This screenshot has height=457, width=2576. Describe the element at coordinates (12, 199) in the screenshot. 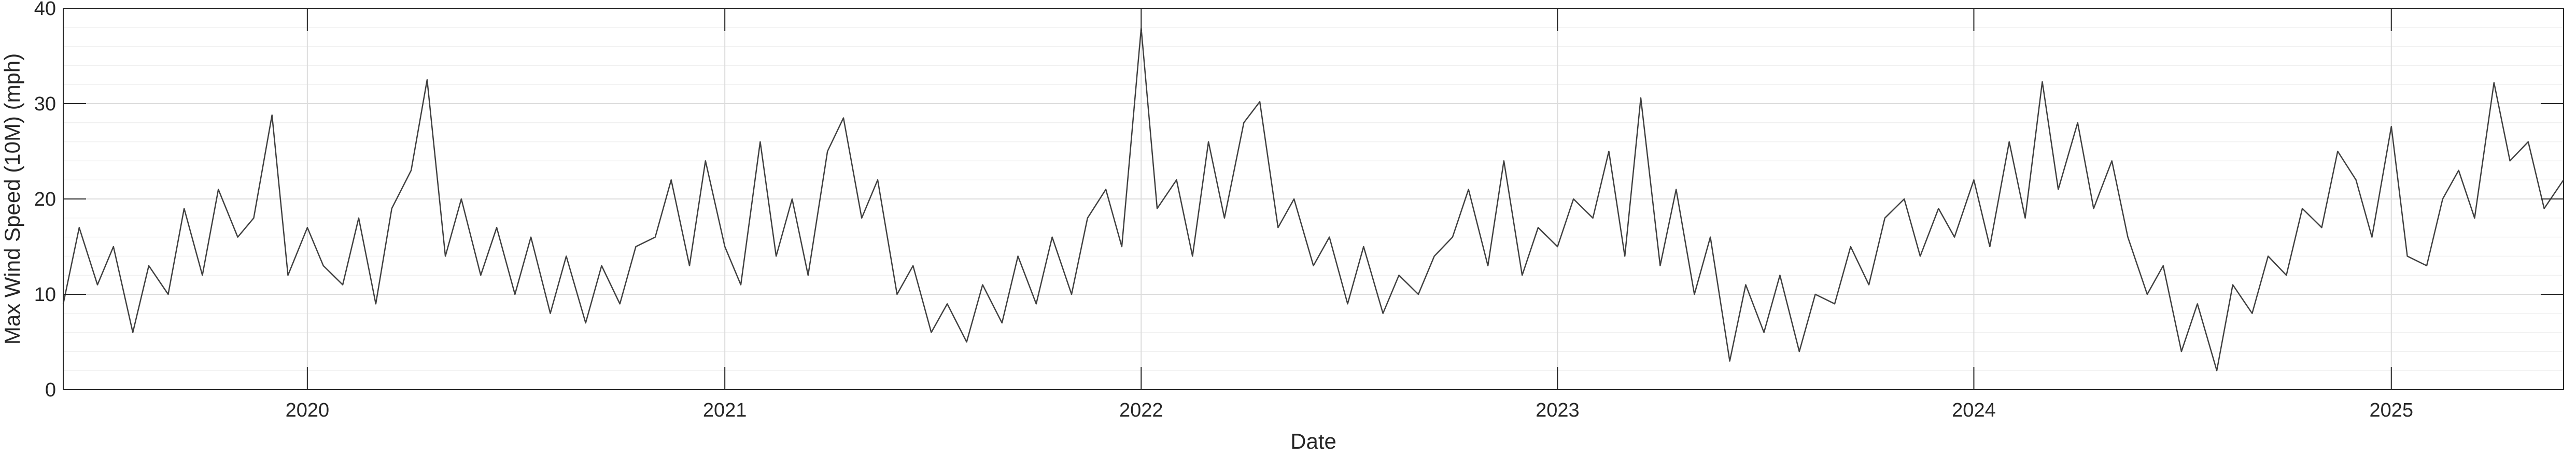

I see `y-axis-label: Max Wind Speed (10M) (mph)` at that location.